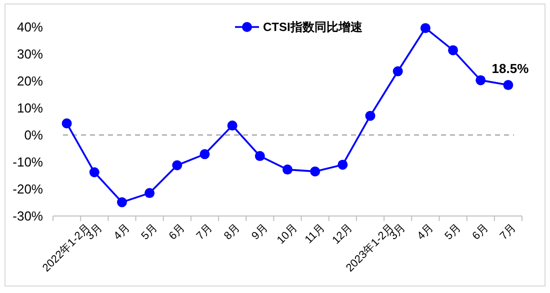 The image size is (550, 293). What do you see at coordinates (28, 216) in the screenshot?
I see `y-tick-label: -30%` at bounding box center [28, 216].